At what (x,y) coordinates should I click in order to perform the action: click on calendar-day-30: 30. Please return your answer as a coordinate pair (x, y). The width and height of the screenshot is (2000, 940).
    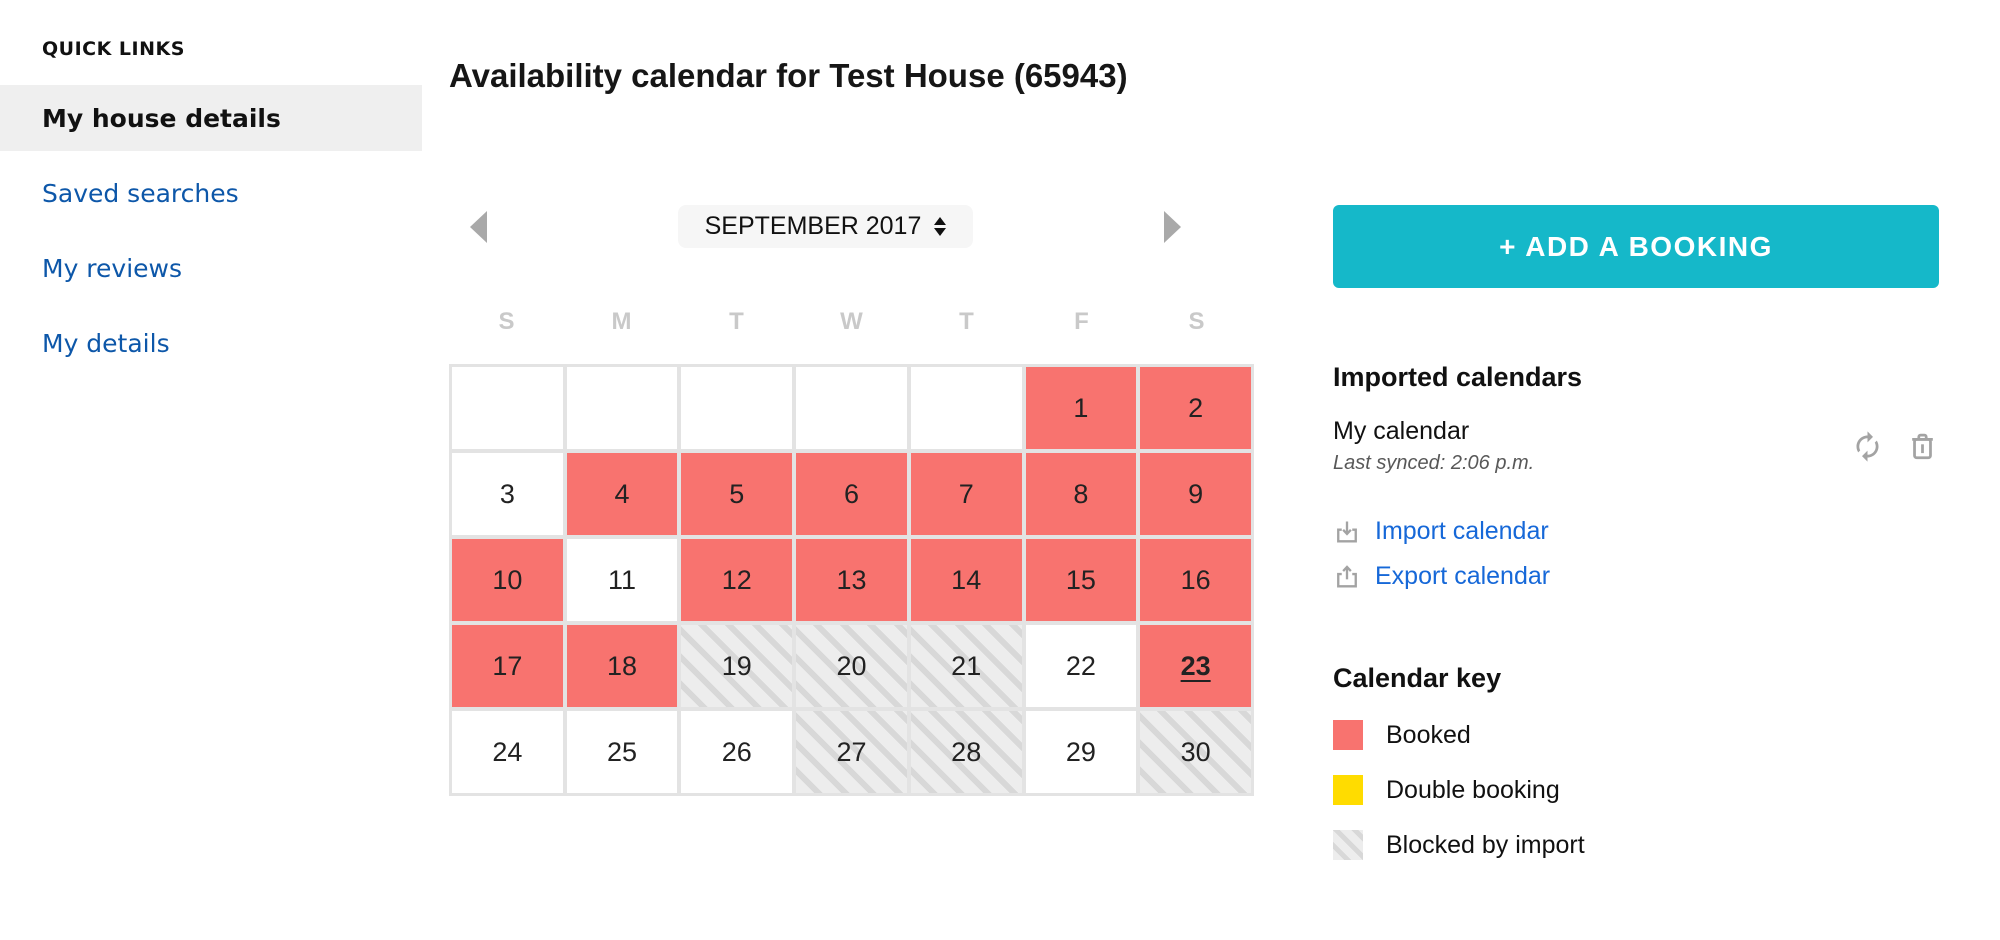
    Looking at the image, I should click on (1195, 752).